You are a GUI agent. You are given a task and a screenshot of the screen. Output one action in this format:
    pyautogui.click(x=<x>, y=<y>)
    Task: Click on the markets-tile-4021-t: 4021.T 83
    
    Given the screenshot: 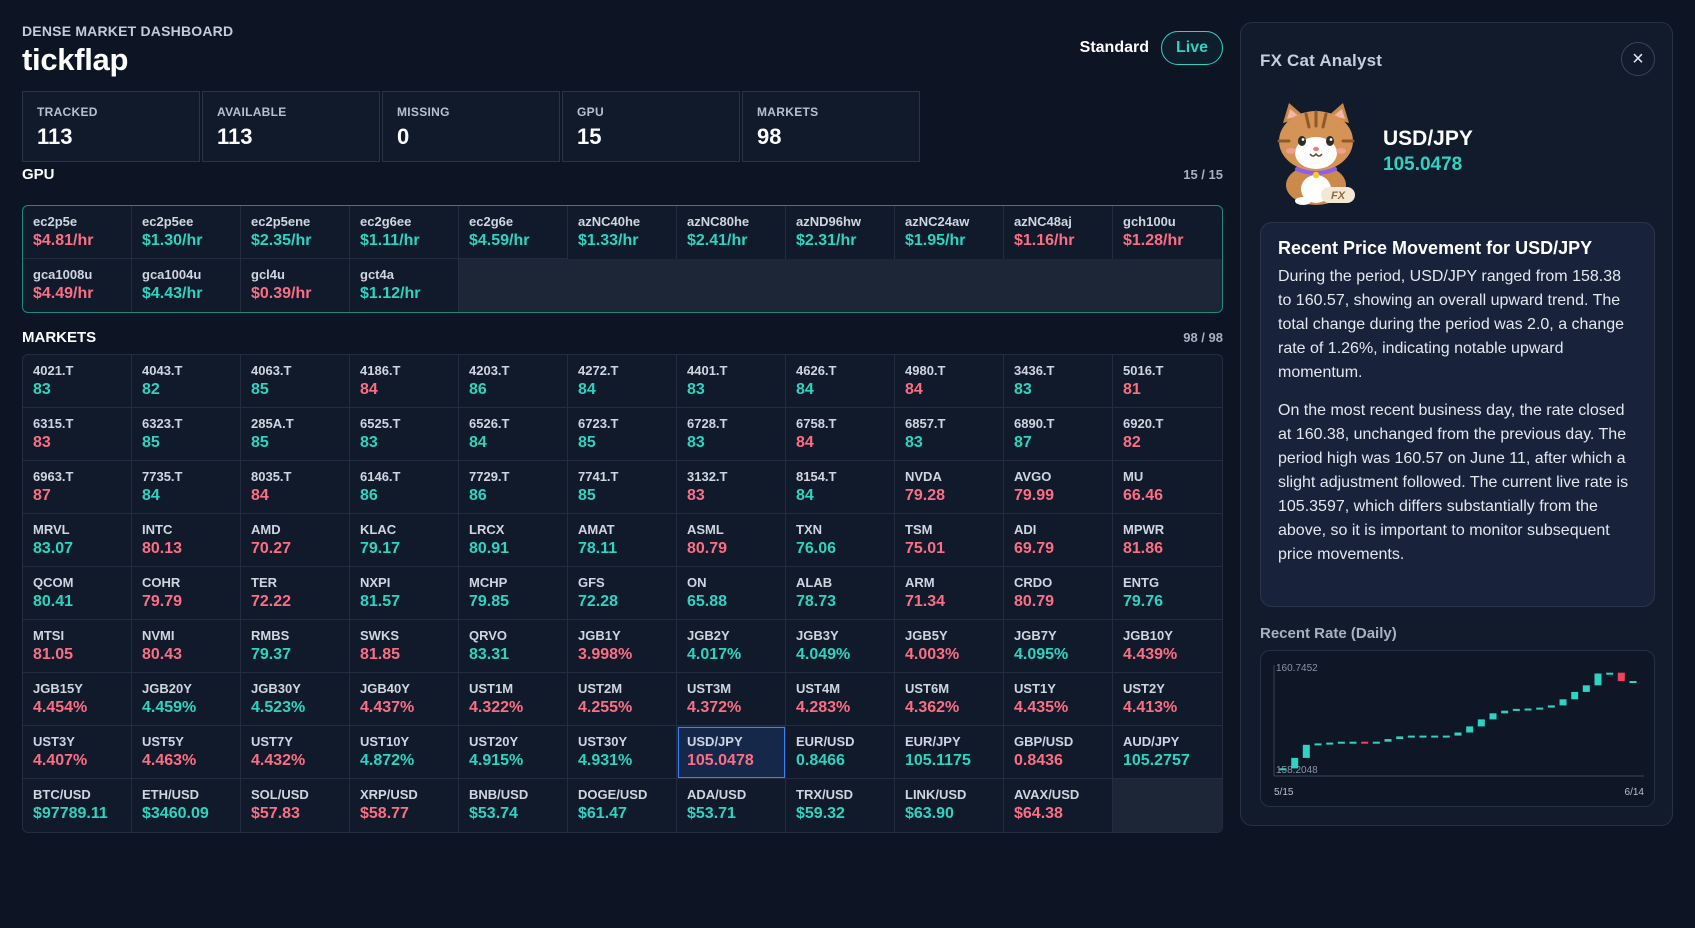 What is the action you would take?
    pyautogui.click(x=77, y=381)
    